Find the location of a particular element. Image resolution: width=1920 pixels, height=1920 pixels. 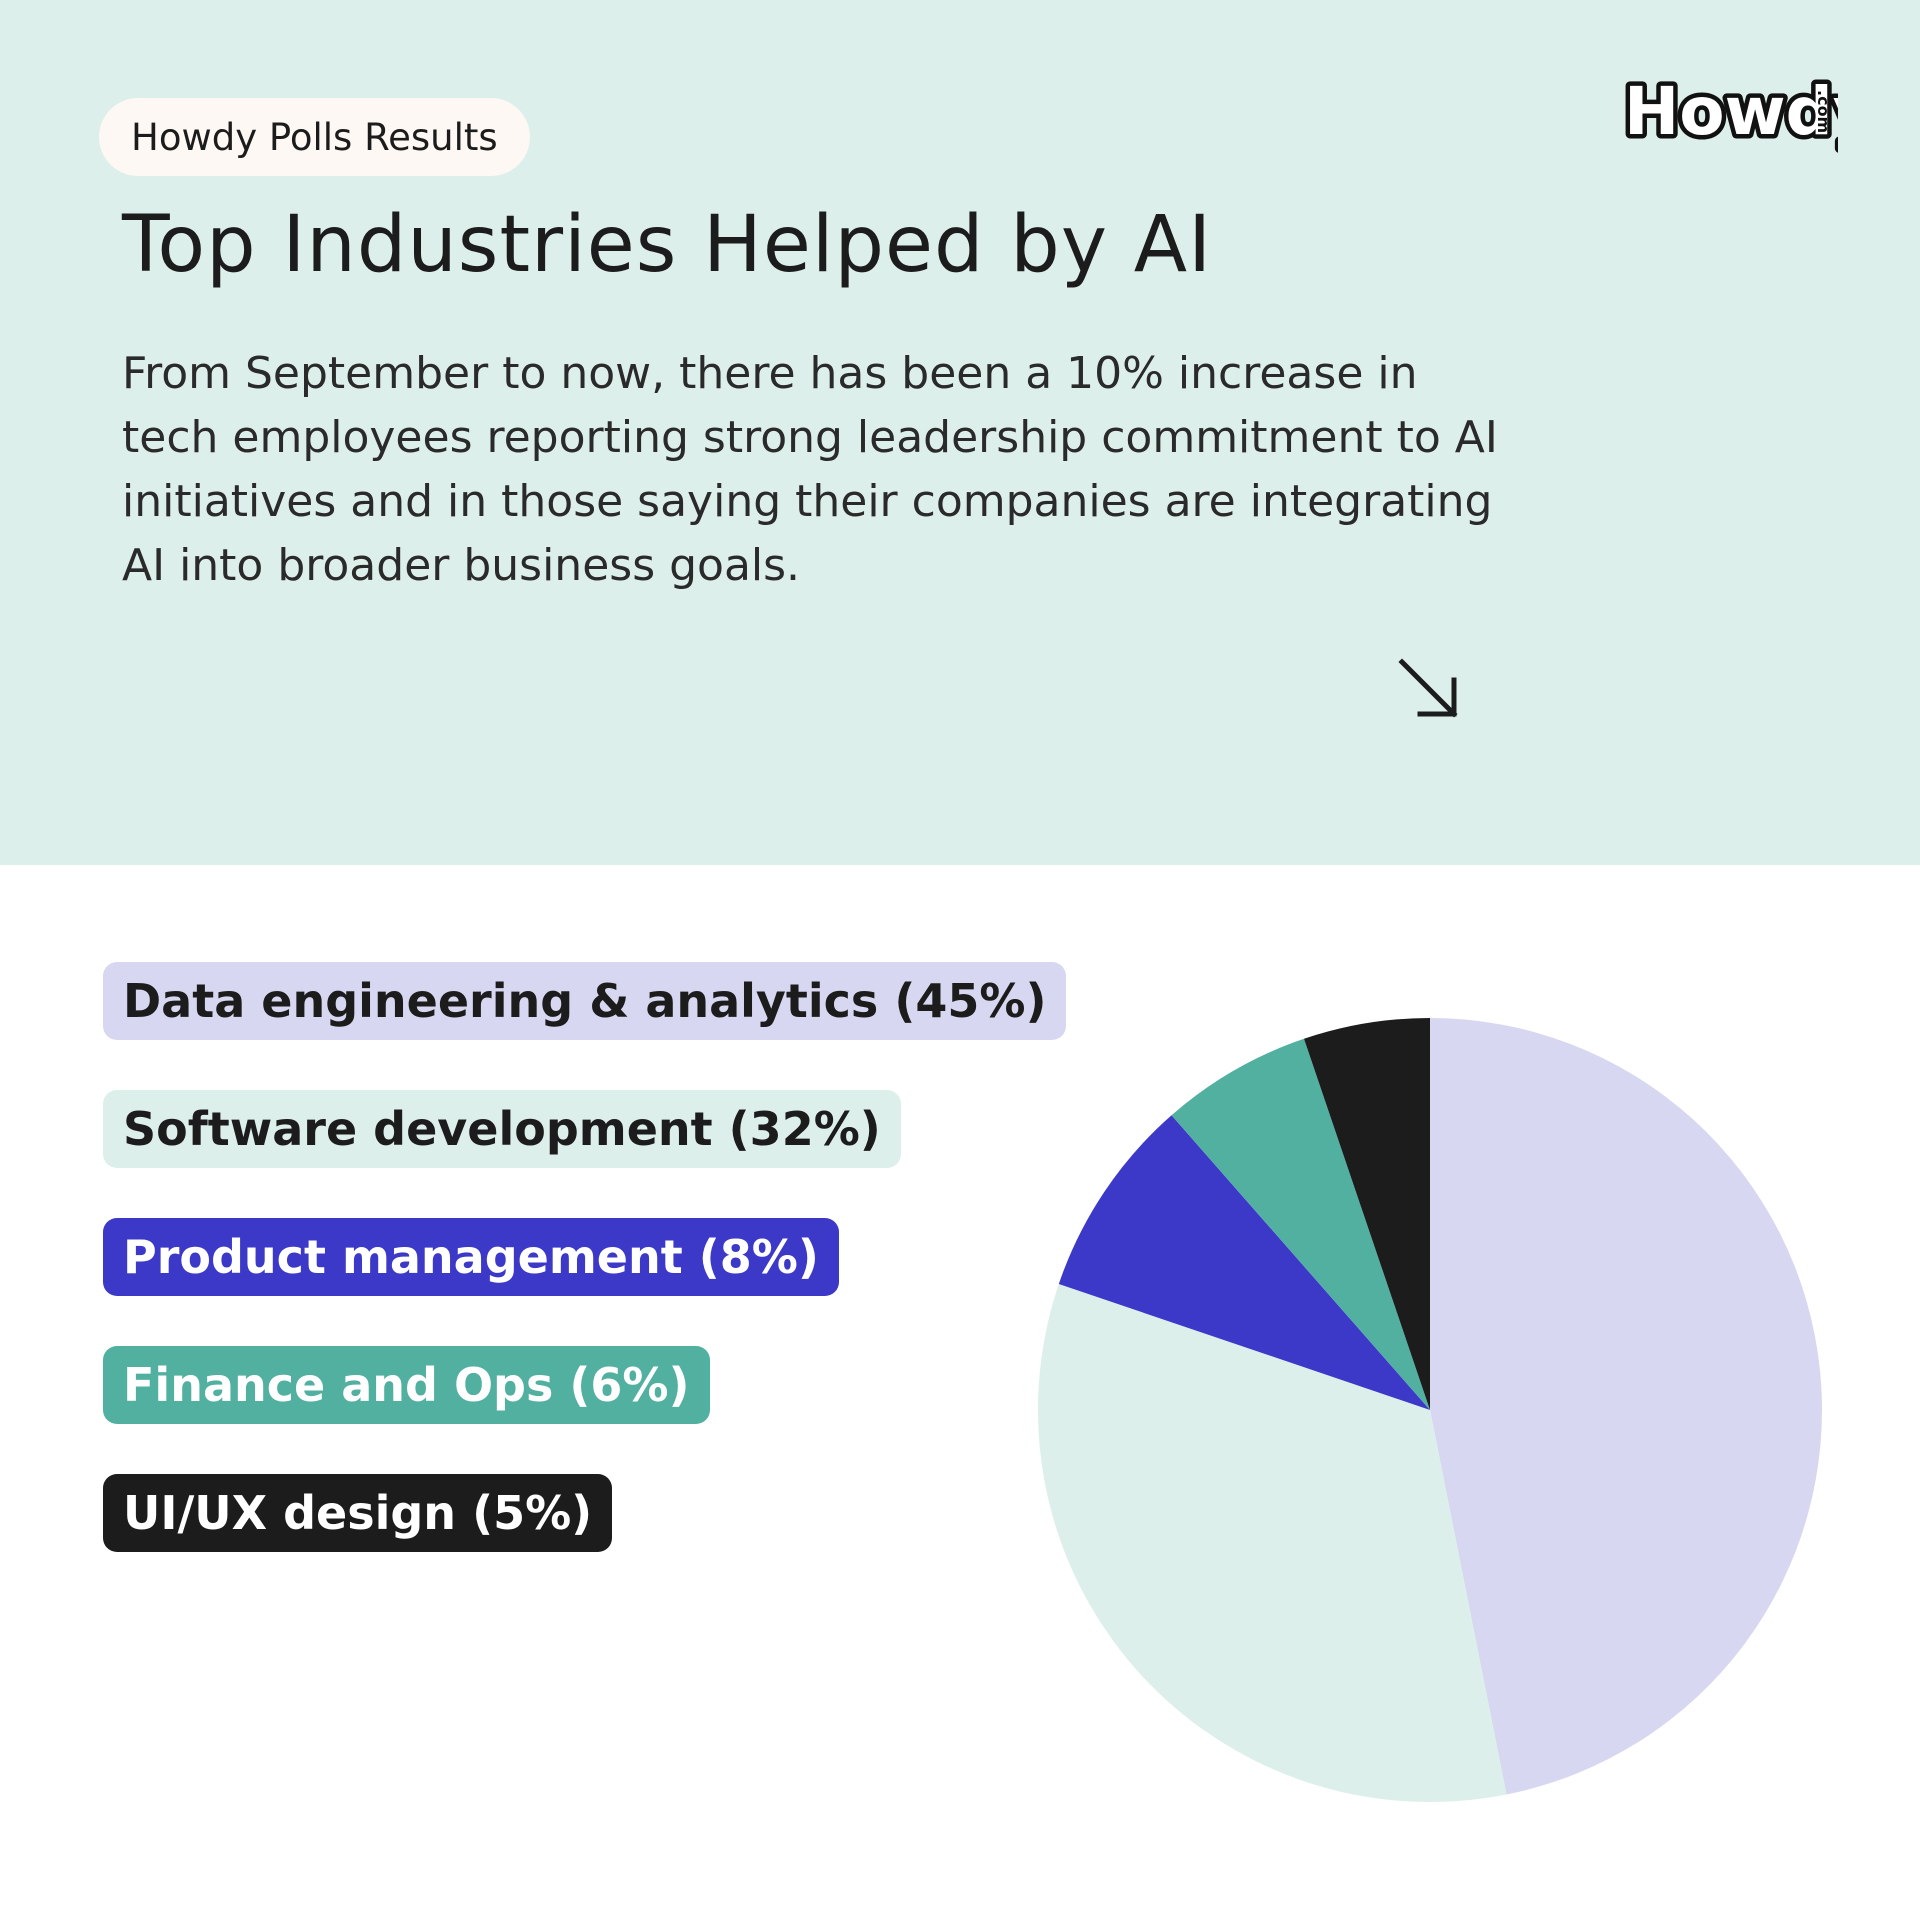

poll-results-badge: Howdy Polls Results is located at coordinates (314, 137).